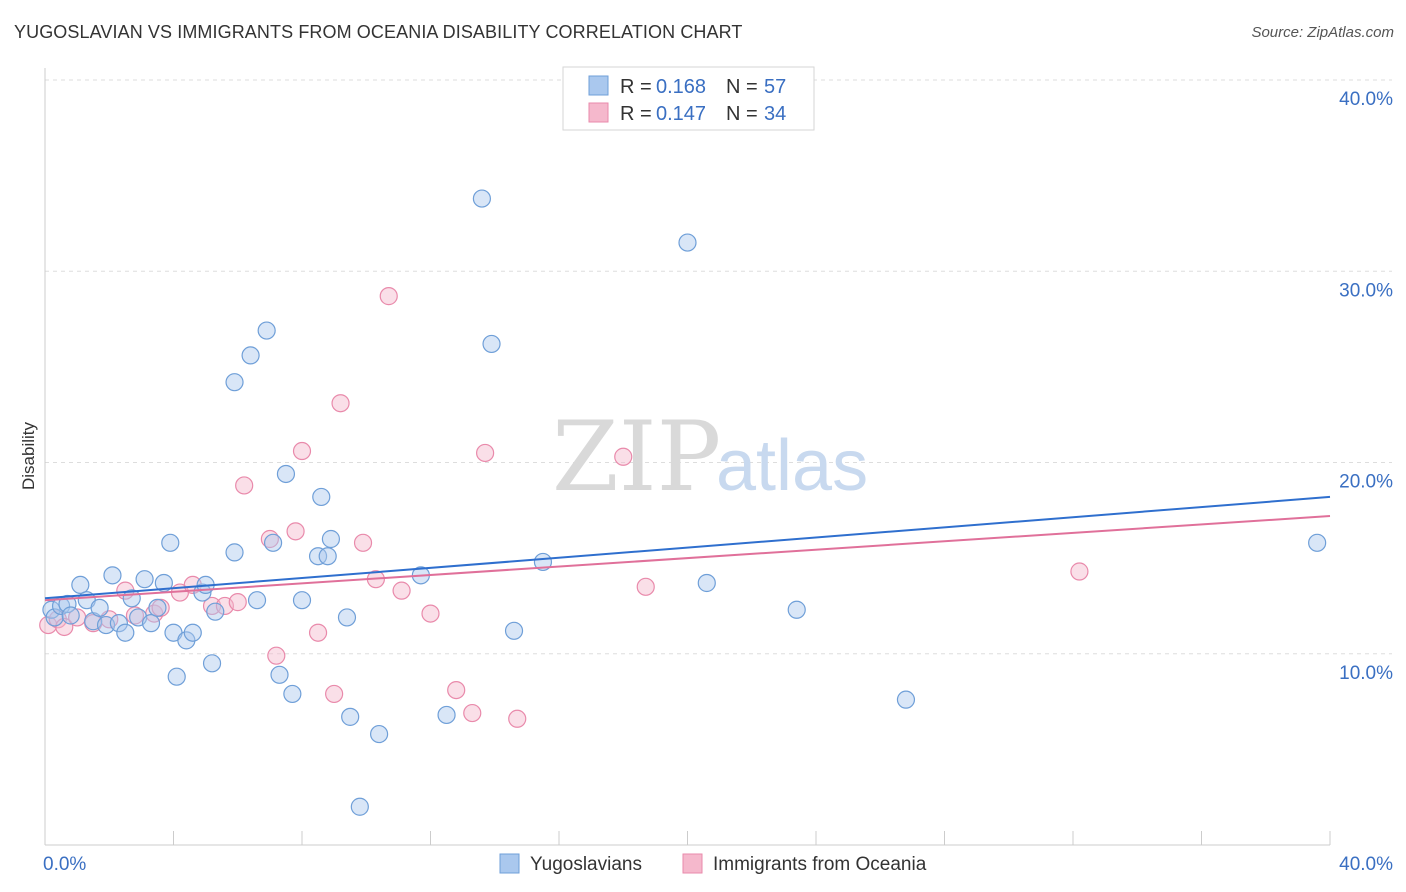 The image size is (1406, 892). What do you see at coordinates (509, 863) in the screenshot?
I see `bottom-legend-swatch-blue` at bounding box center [509, 863].